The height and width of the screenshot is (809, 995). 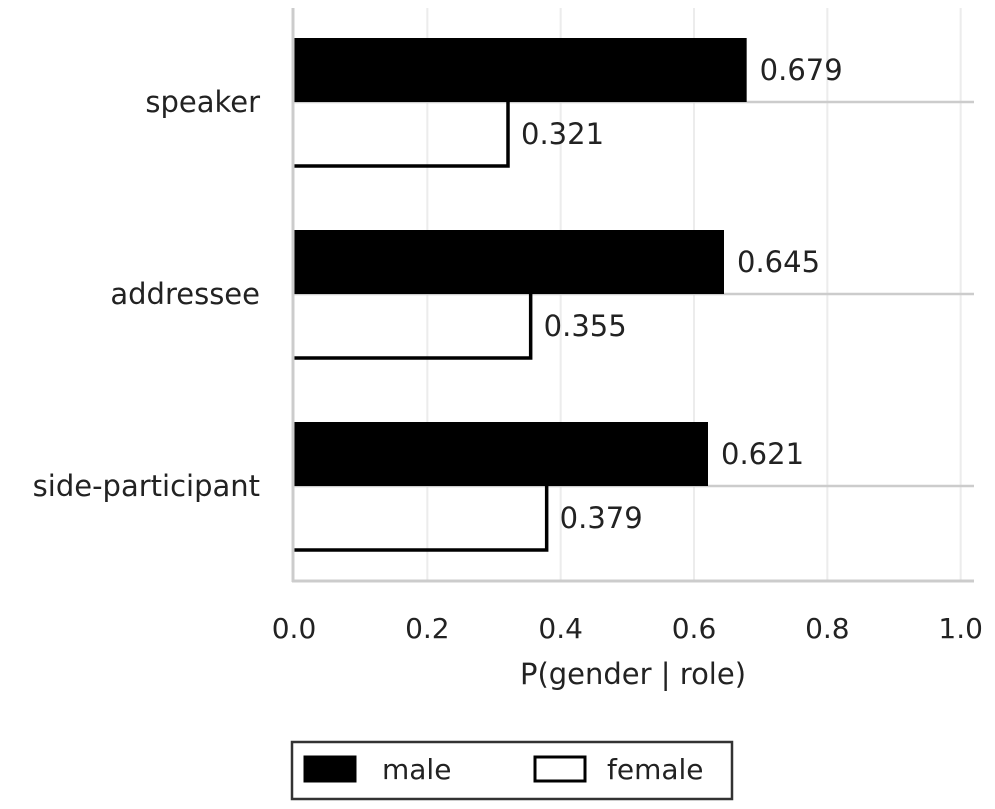 I want to click on x-tick-label: 0.0, so click(x=294, y=628).